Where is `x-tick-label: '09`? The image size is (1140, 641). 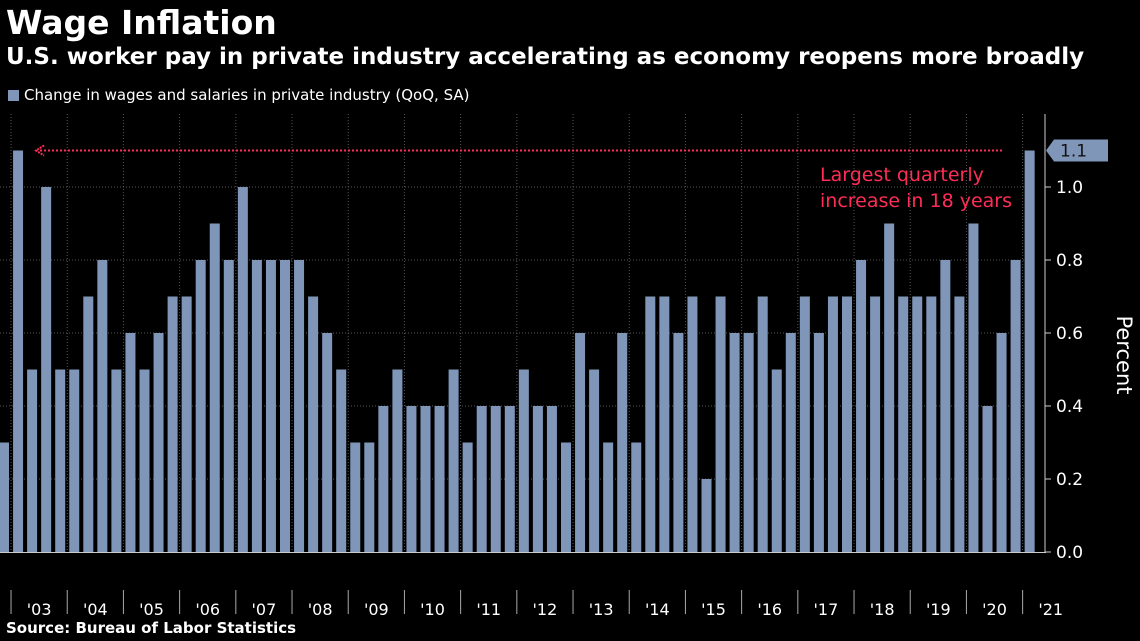 x-tick-label: '09 is located at coordinates (376, 609).